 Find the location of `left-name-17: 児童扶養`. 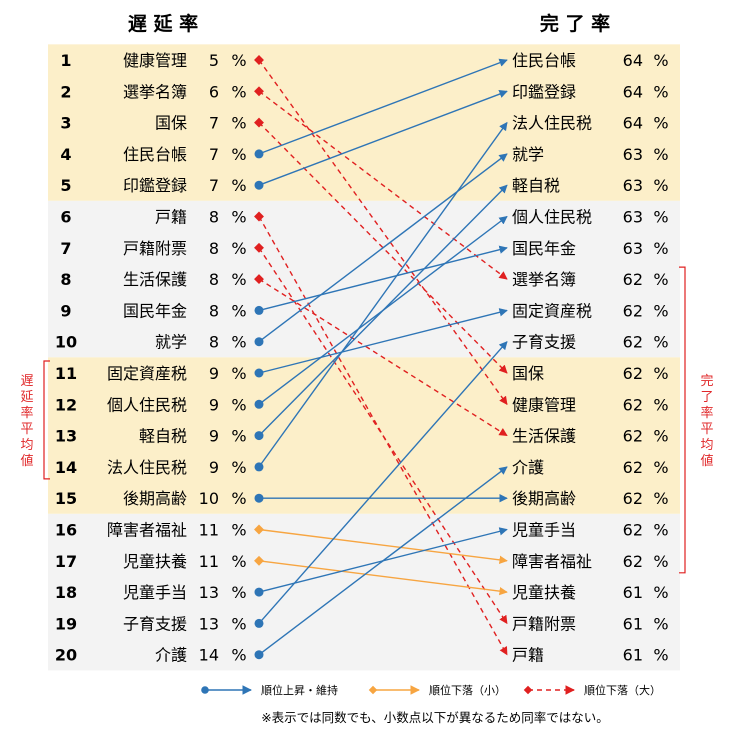

left-name-17: 児童扶養 is located at coordinates (155, 561).